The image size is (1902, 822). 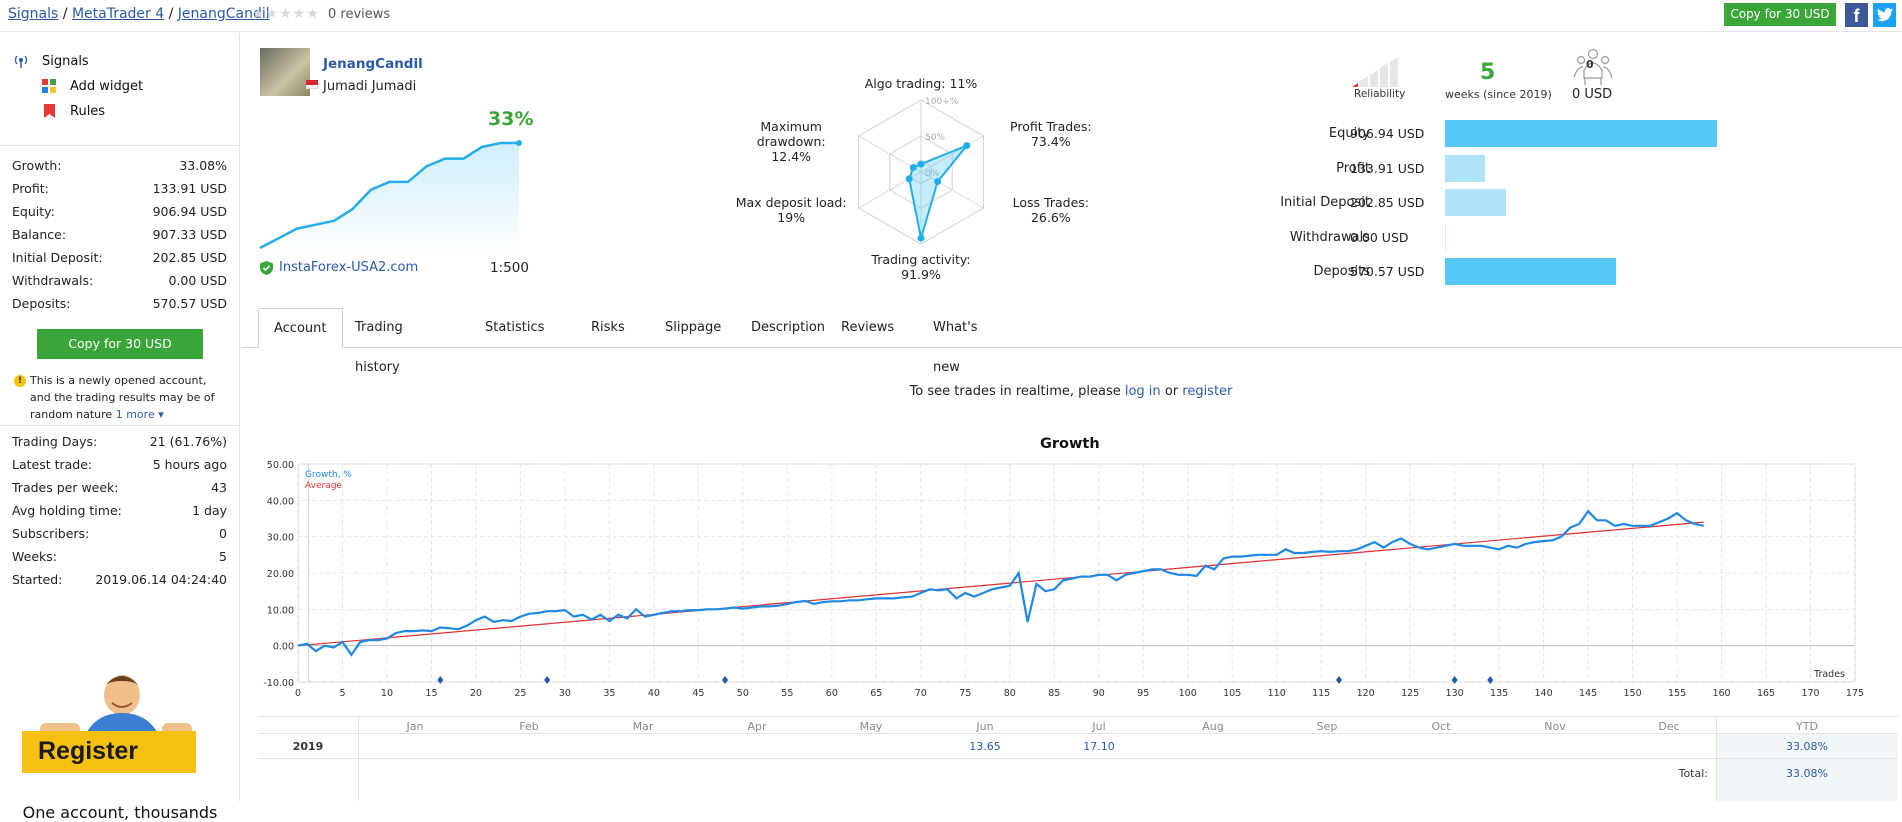 I want to click on x-tick-label: 170, so click(x=1810, y=693).